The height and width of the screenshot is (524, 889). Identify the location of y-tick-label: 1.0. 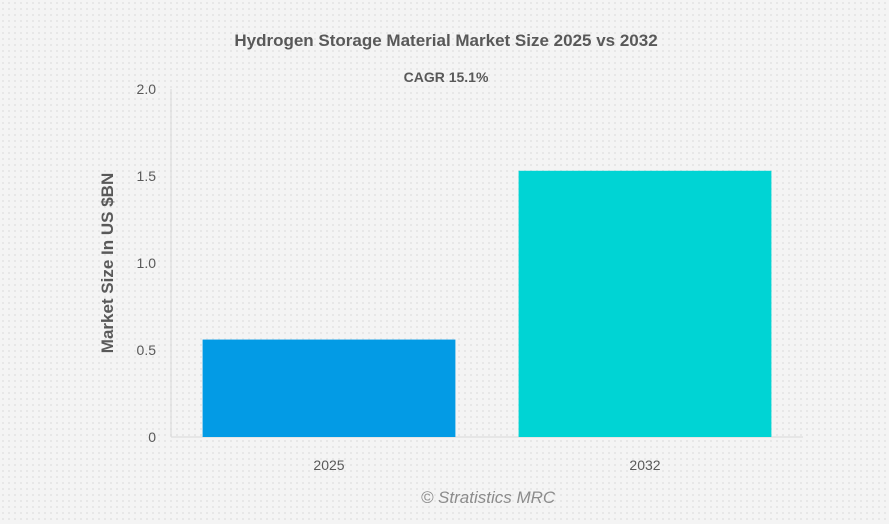
(147, 263).